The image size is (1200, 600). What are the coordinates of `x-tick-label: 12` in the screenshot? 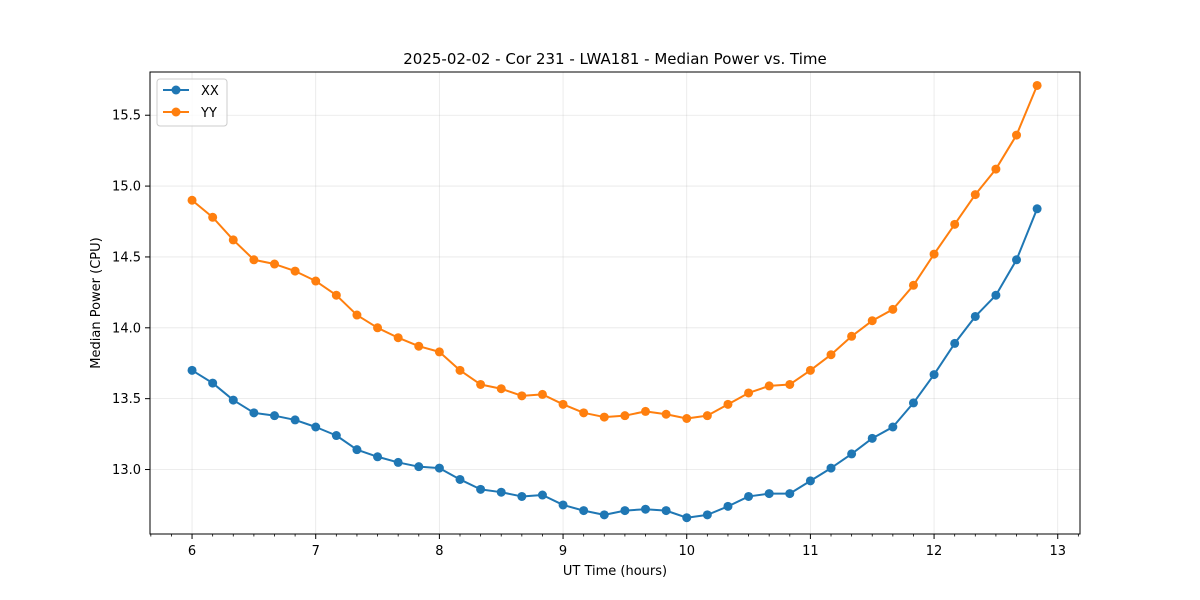 It's located at (934, 551).